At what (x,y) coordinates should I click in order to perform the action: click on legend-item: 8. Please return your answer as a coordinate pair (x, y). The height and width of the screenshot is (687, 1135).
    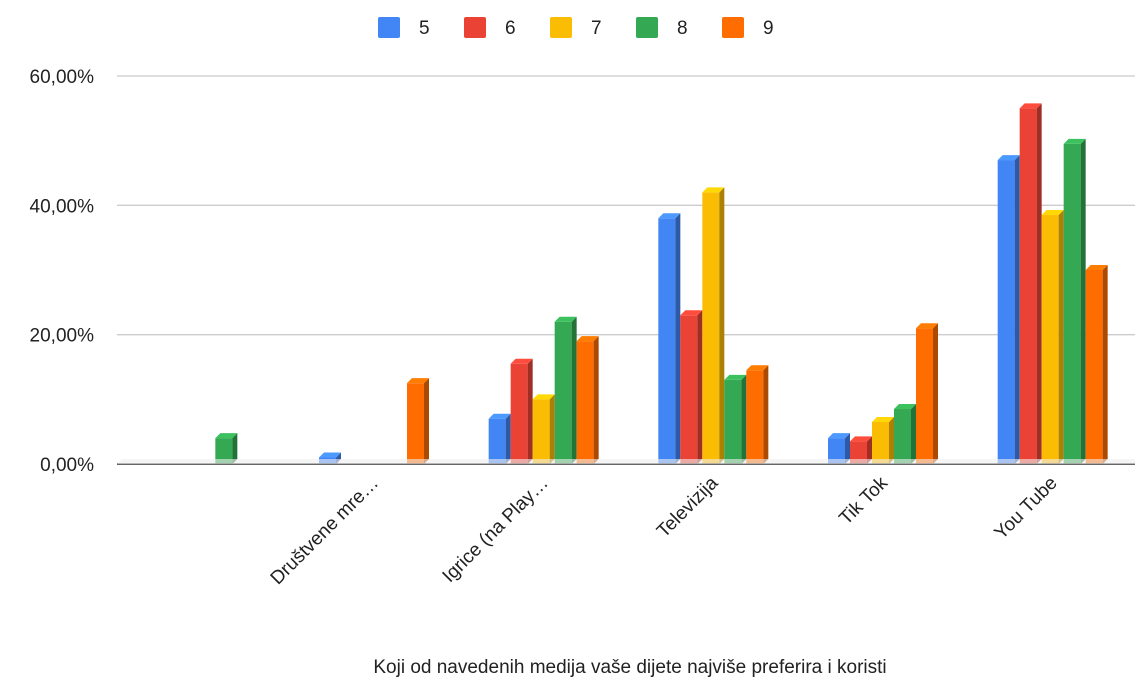
    Looking at the image, I should click on (662, 28).